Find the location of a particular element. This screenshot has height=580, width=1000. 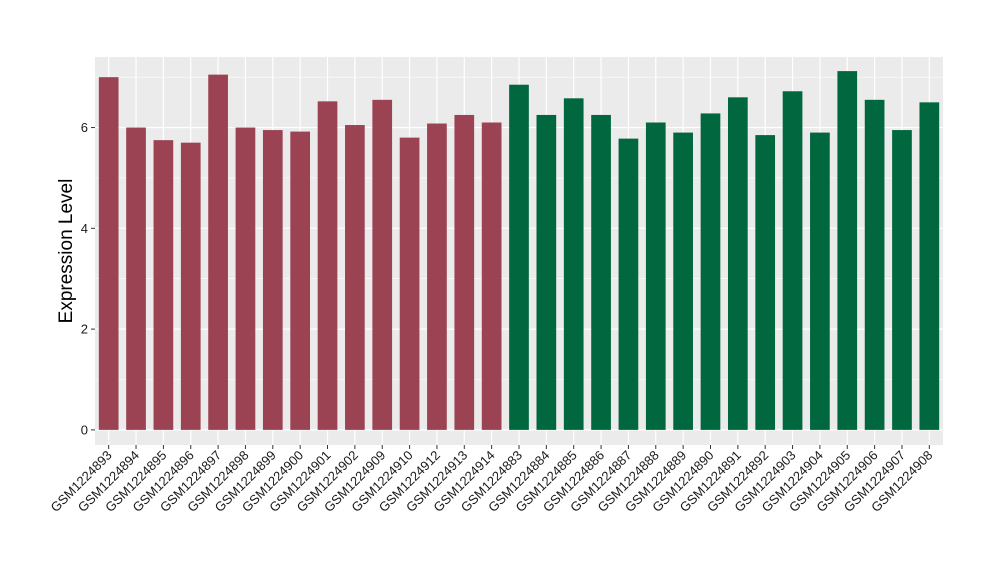

y-tick-label: 6 is located at coordinates (84, 127).